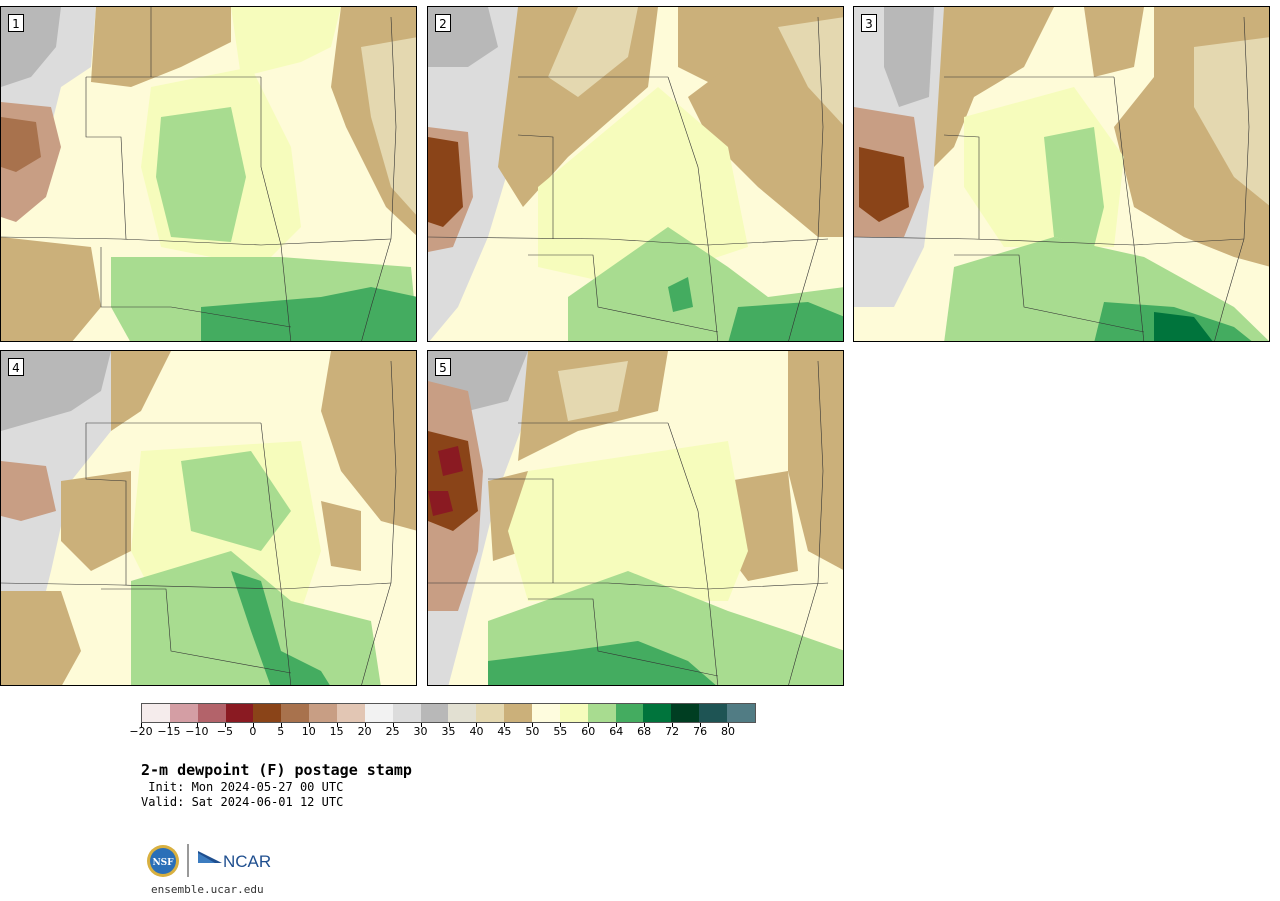  I want to click on map-panel-3: 3, so click(1061, 174).